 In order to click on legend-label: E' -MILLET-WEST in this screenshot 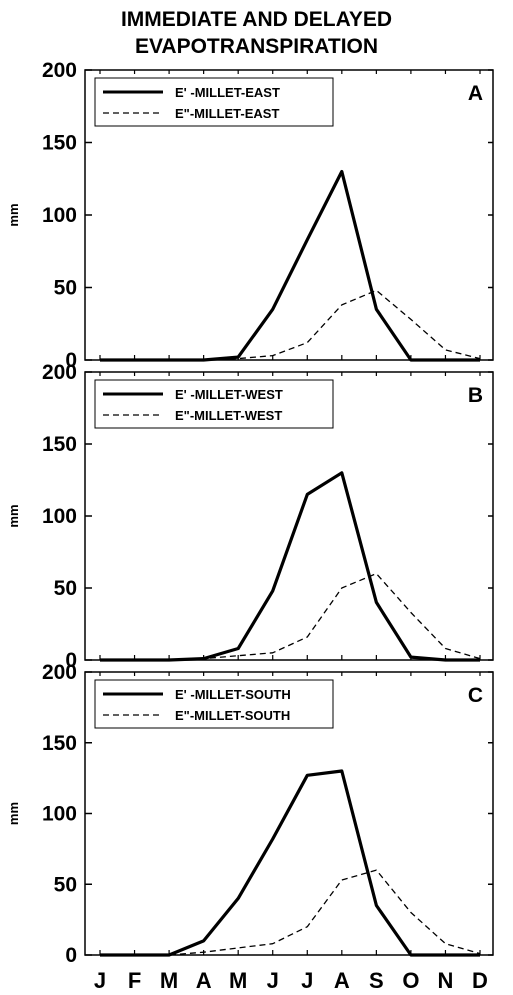, I will do `click(229, 394)`.